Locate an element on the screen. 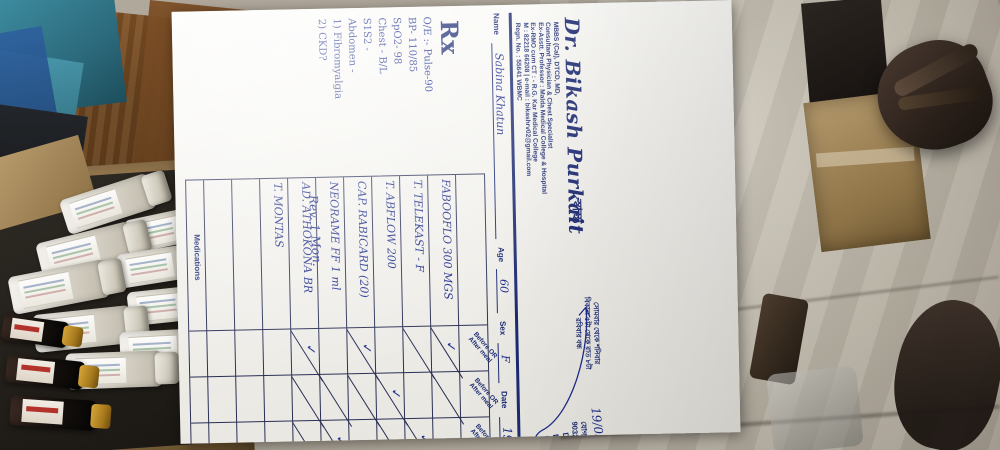 Image resolution: width=1000 pixels, height=450 pixels. medication-cell: FABOOFLO 300 MGS is located at coordinates (447, 239).